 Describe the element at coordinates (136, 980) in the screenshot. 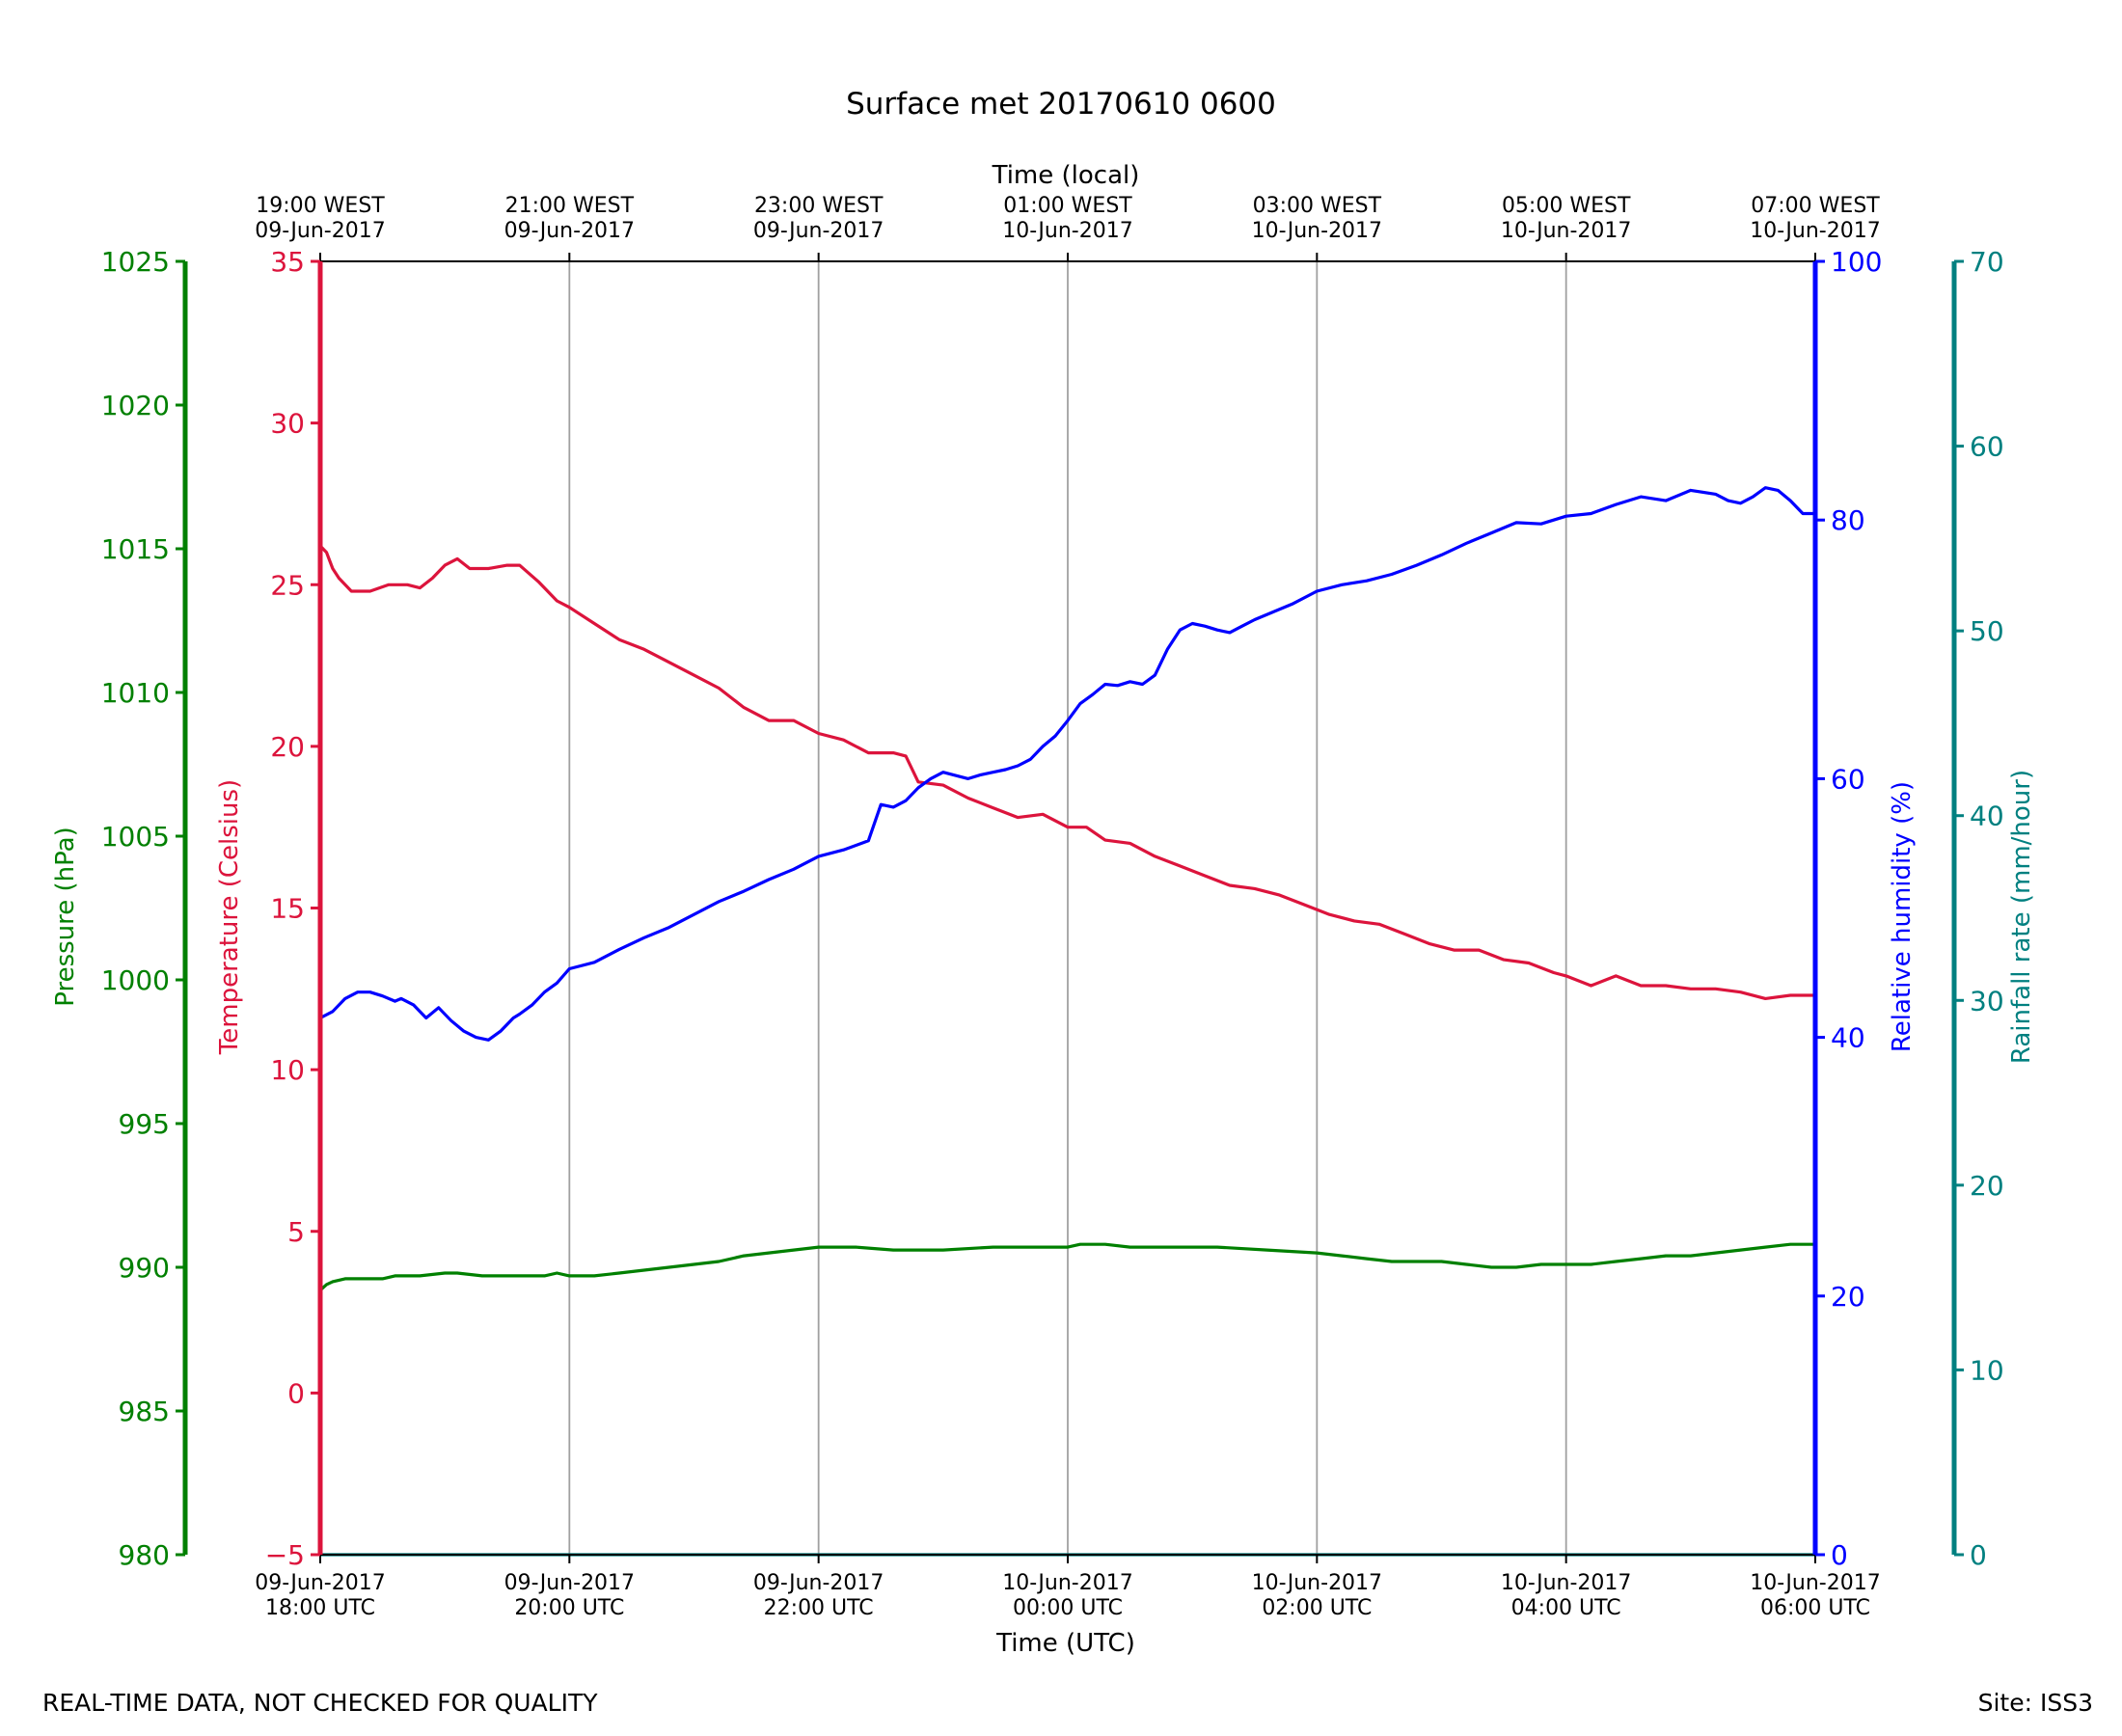

I see `pressure-axis-tick-label: 1000` at that location.